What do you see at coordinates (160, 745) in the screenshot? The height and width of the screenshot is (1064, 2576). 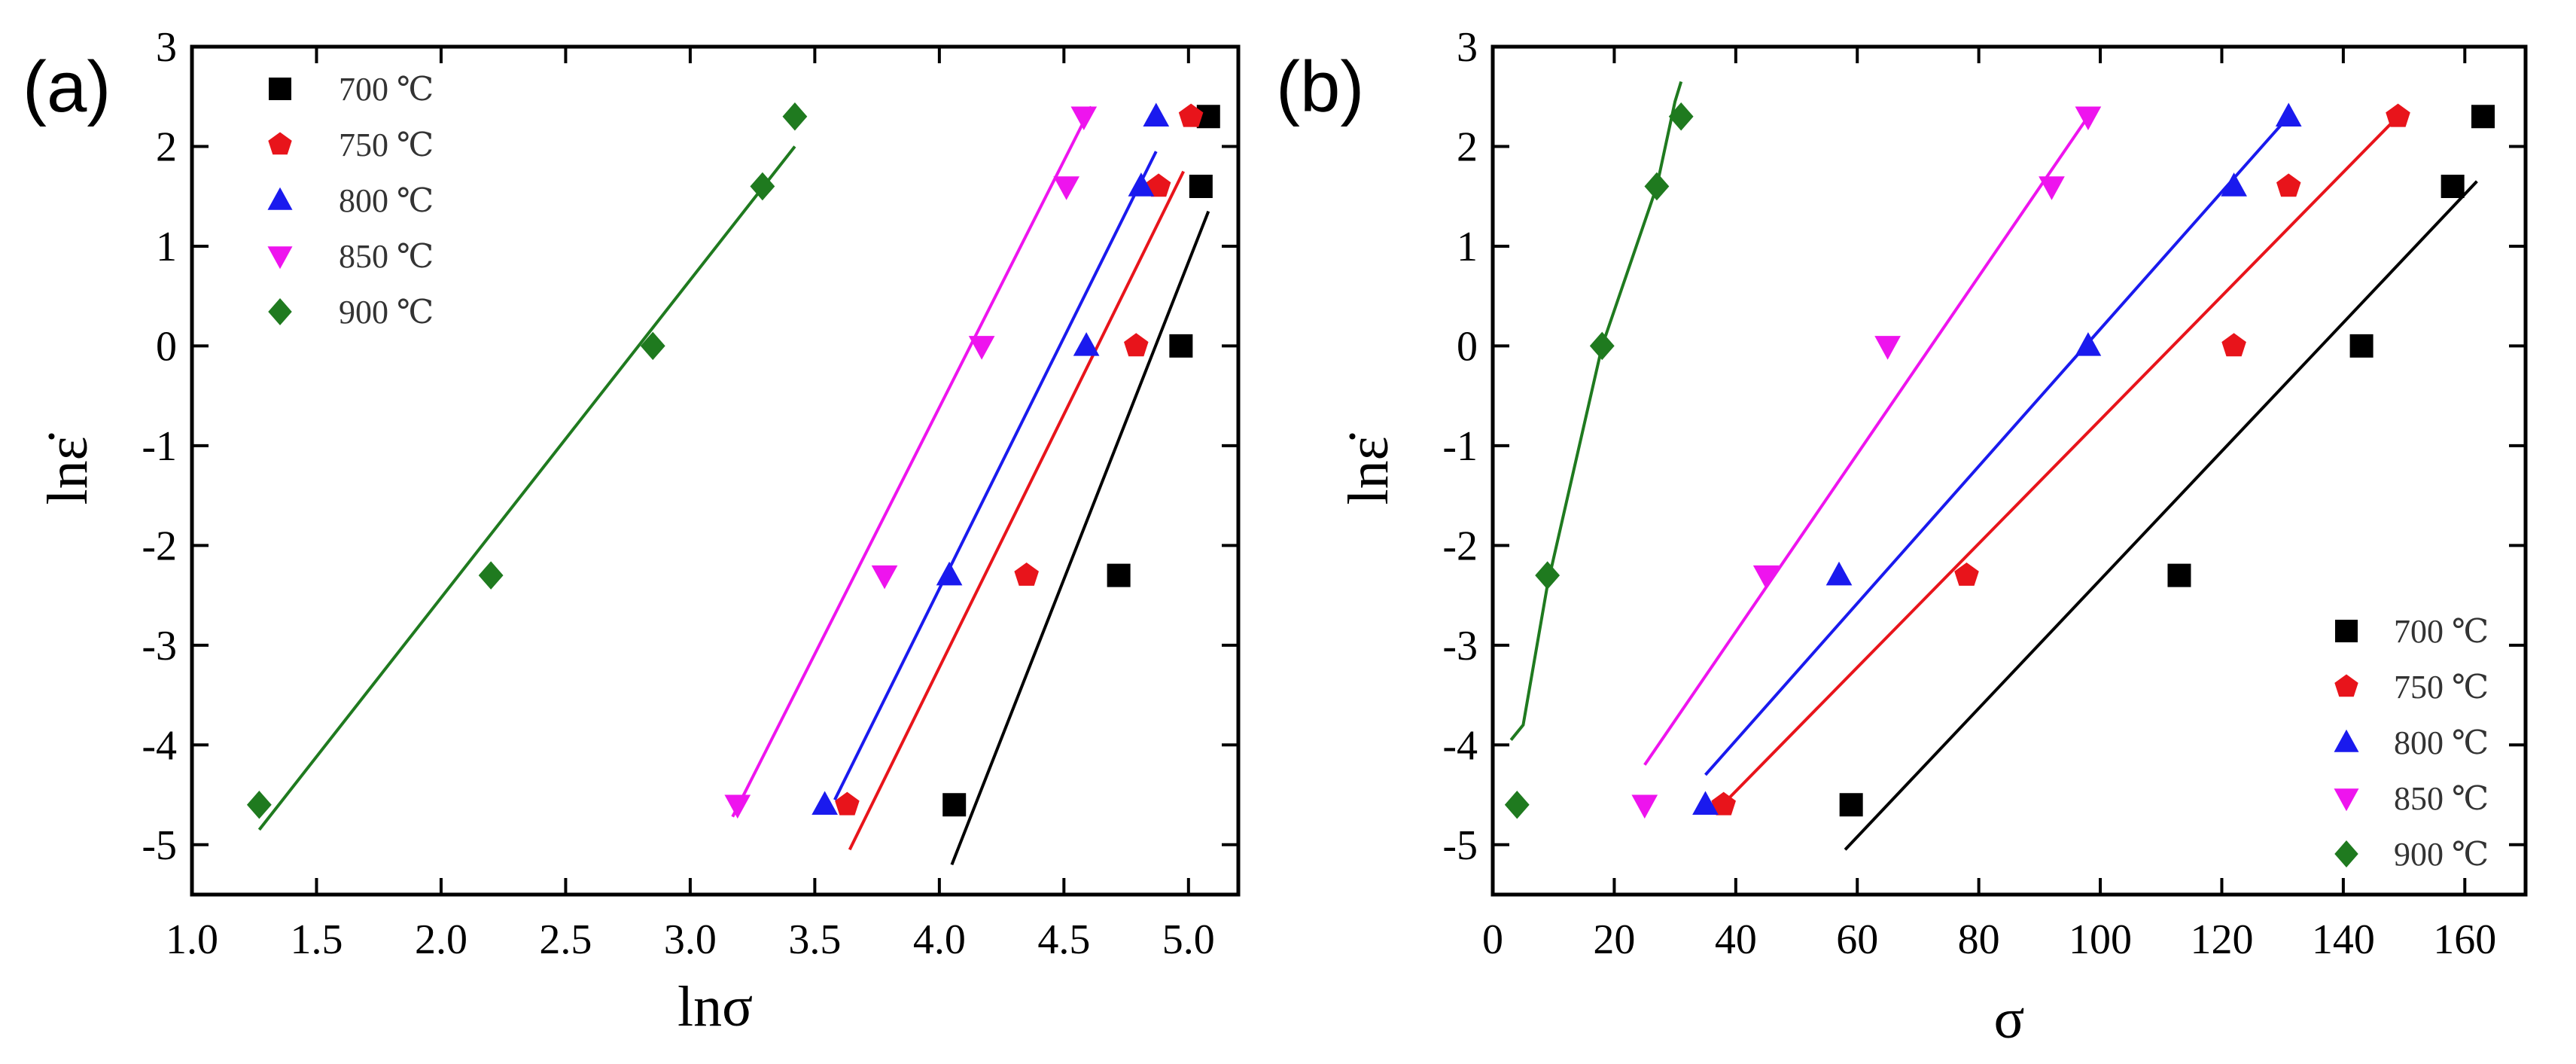 I see `panel-a-y-tick-label: -4` at bounding box center [160, 745].